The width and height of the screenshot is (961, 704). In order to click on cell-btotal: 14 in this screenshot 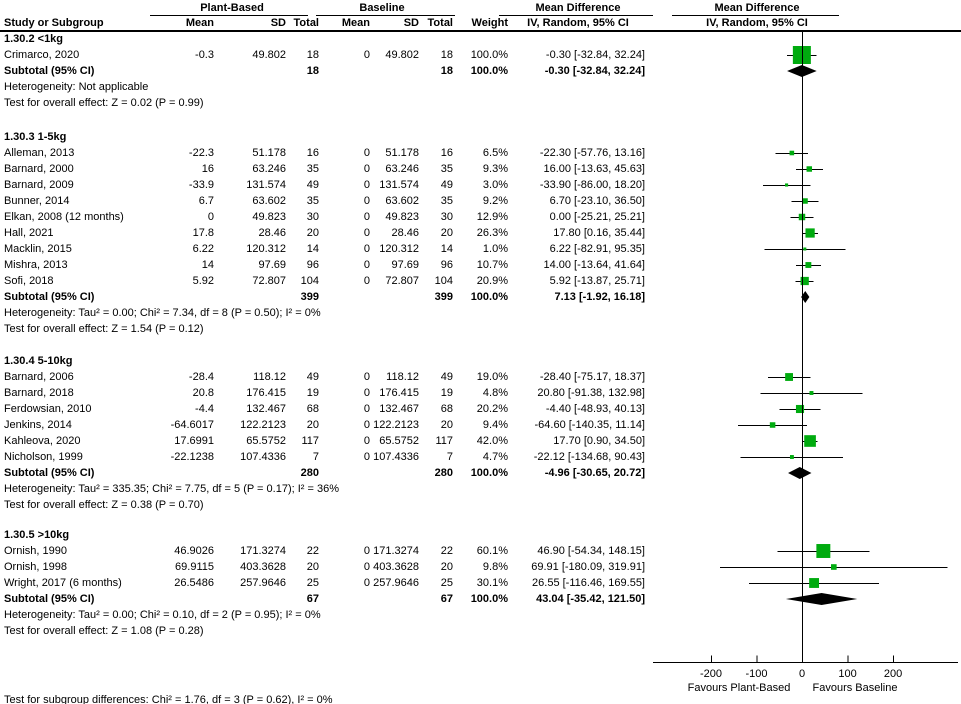, I will do `click(446, 249)`.